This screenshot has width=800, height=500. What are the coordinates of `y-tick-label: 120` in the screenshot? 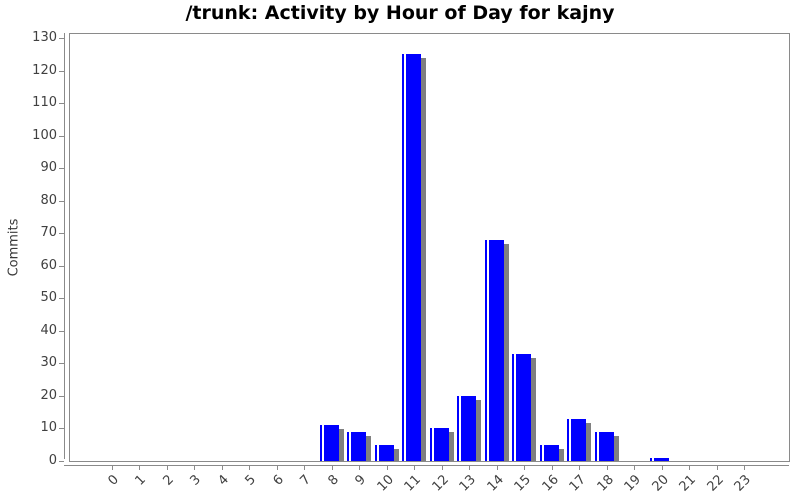 It's located at (44, 70).